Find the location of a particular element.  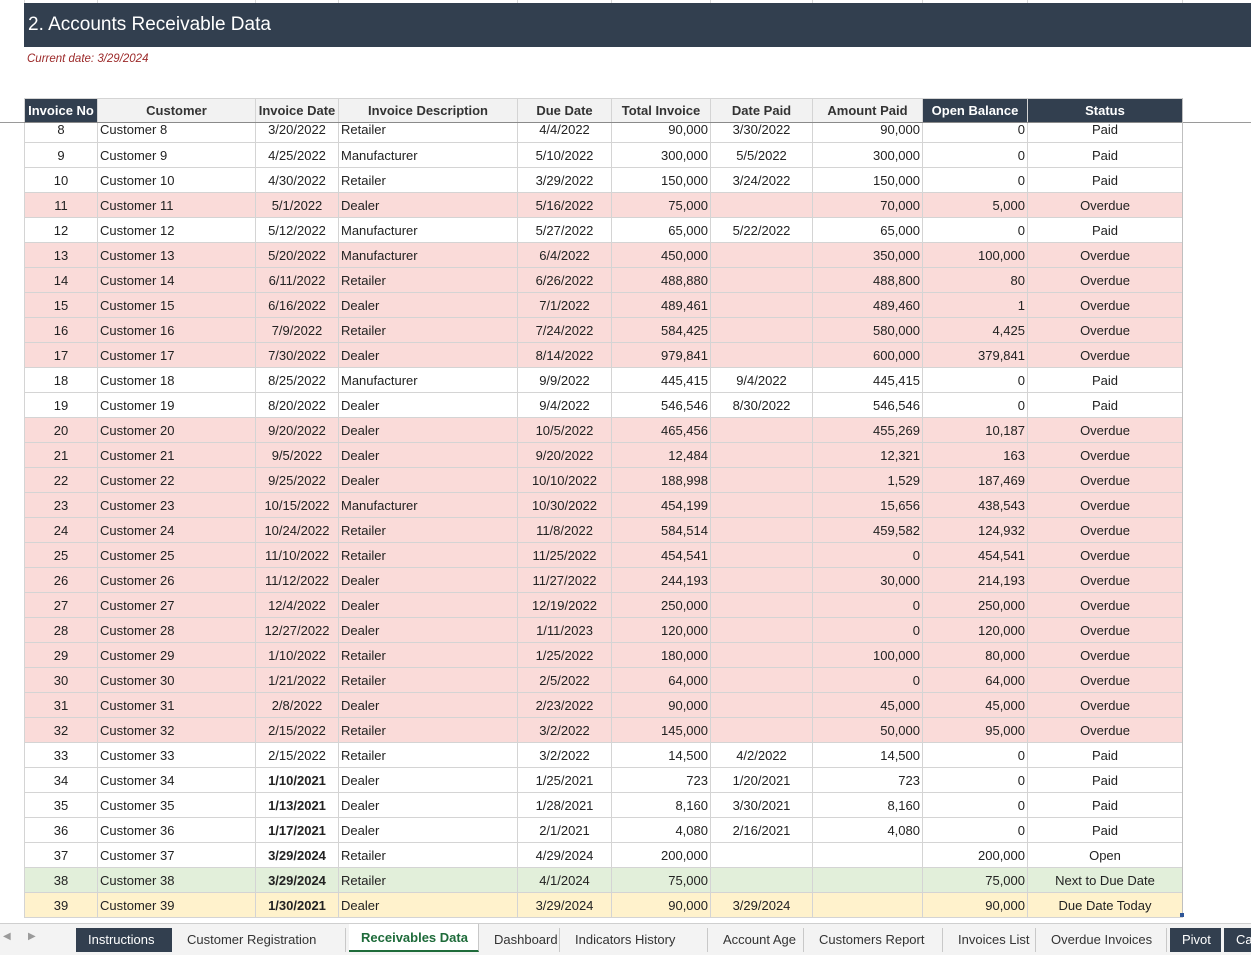

cell-due-date: 10/10/2022 is located at coordinates (564, 480).